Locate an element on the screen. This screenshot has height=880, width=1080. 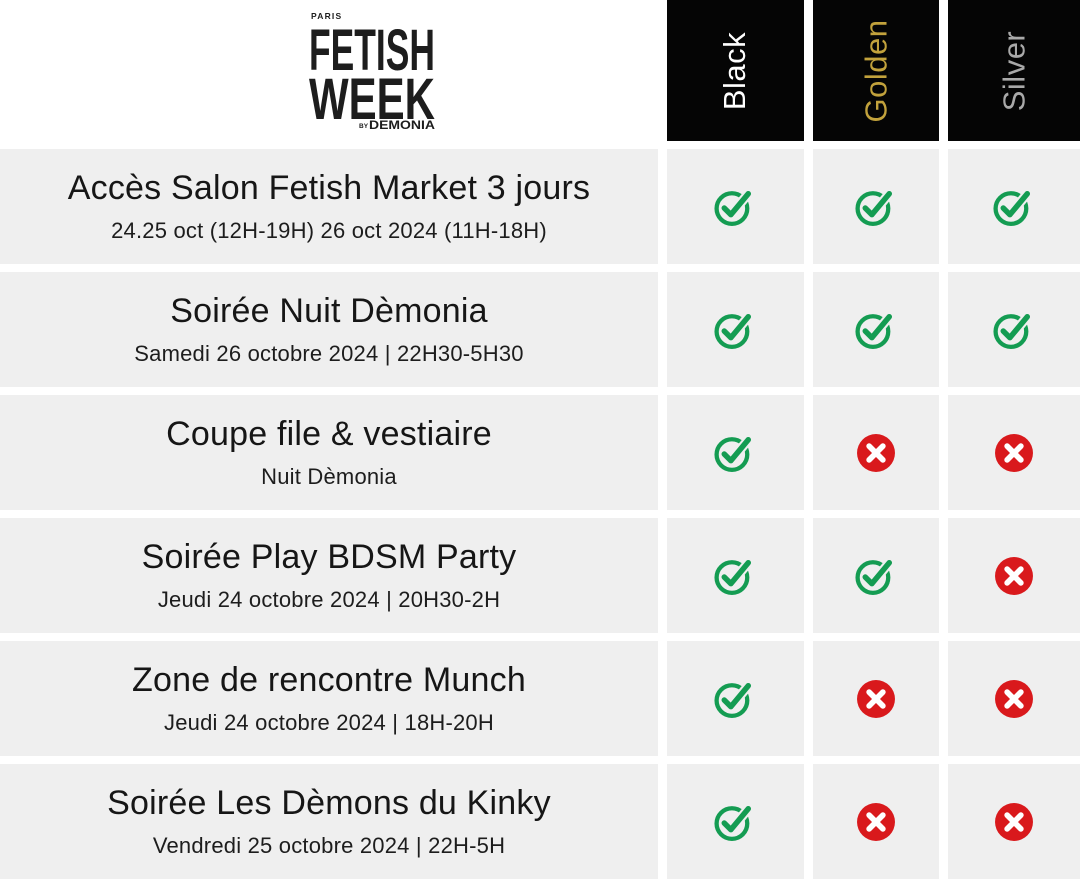
event-subtitle: Samedi 26 octobre 2024 | 22H30-5H30 is located at coordinates (329, 353).